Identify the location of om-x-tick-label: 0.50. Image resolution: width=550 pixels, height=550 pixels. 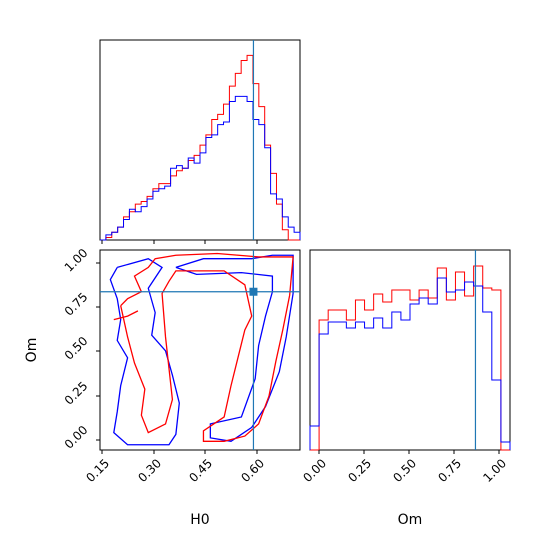
(404, 470).